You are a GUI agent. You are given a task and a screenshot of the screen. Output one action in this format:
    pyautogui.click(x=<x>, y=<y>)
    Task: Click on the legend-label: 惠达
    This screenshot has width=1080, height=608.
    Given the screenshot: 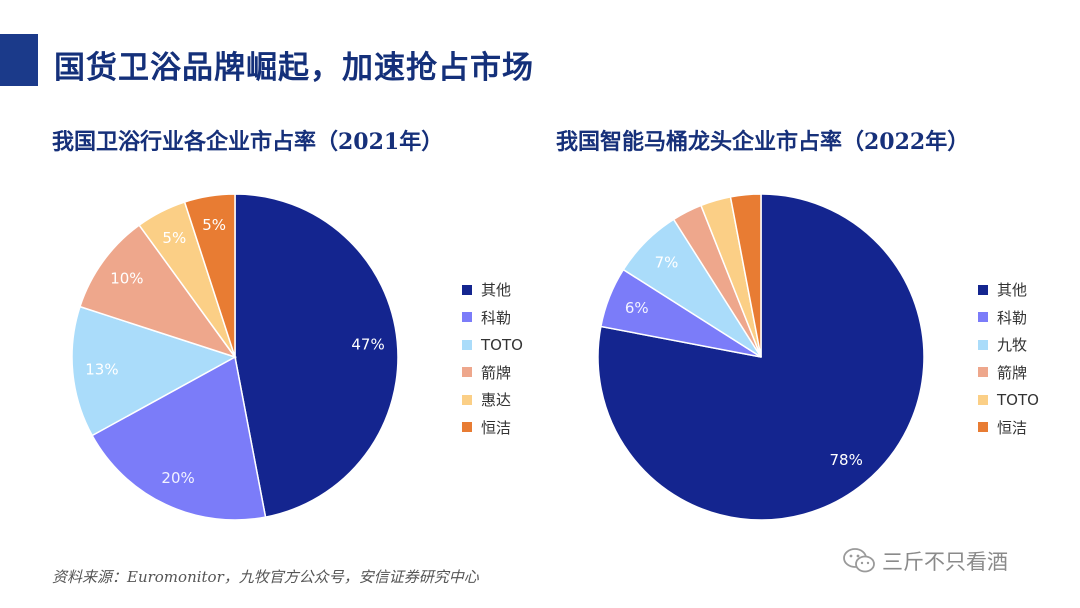 What is the action you would take?
    pyautogui.click(x=496, y=400)
    